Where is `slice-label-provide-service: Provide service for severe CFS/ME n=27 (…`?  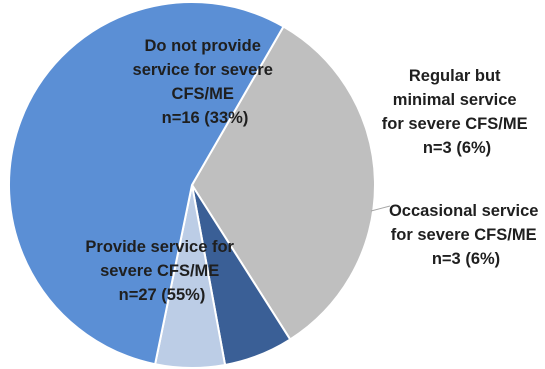
slice-label-provide-service: Provide service for severe CFS/ME n=27 (… is located at coordinates (161, 271).